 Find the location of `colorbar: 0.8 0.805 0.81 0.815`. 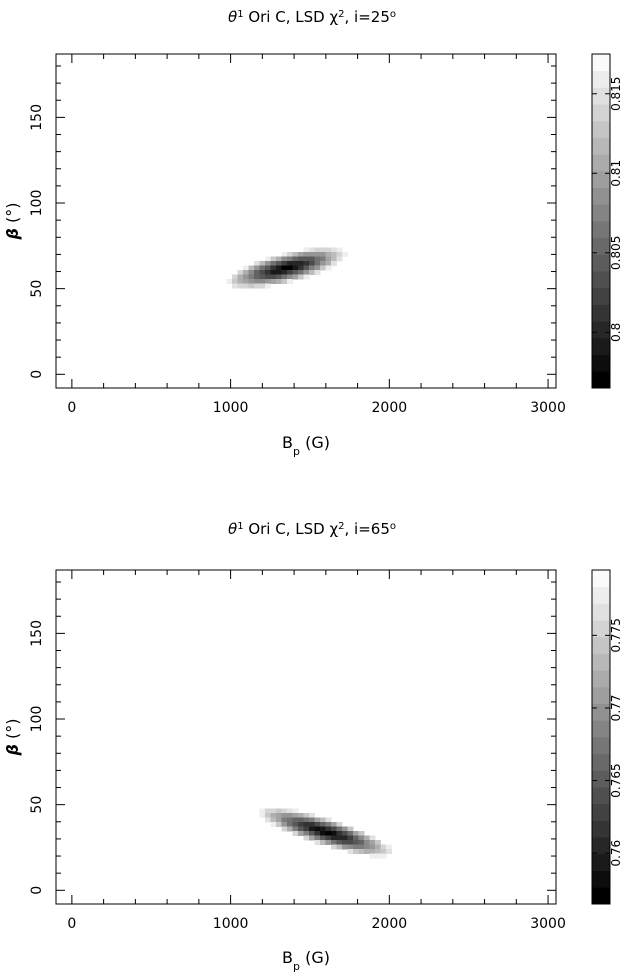

colorbar: 0.8 0.805 0.81 0.815 is located at coordinates (607, 221).